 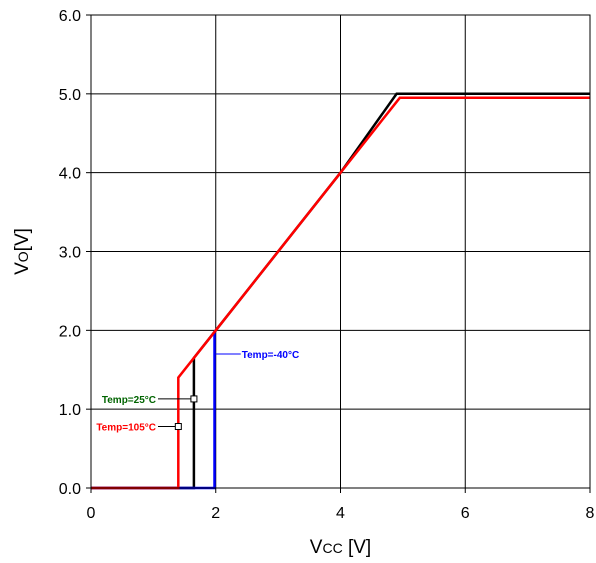 I want to click on x-tick-label: 2, so click(x=215, y=513).